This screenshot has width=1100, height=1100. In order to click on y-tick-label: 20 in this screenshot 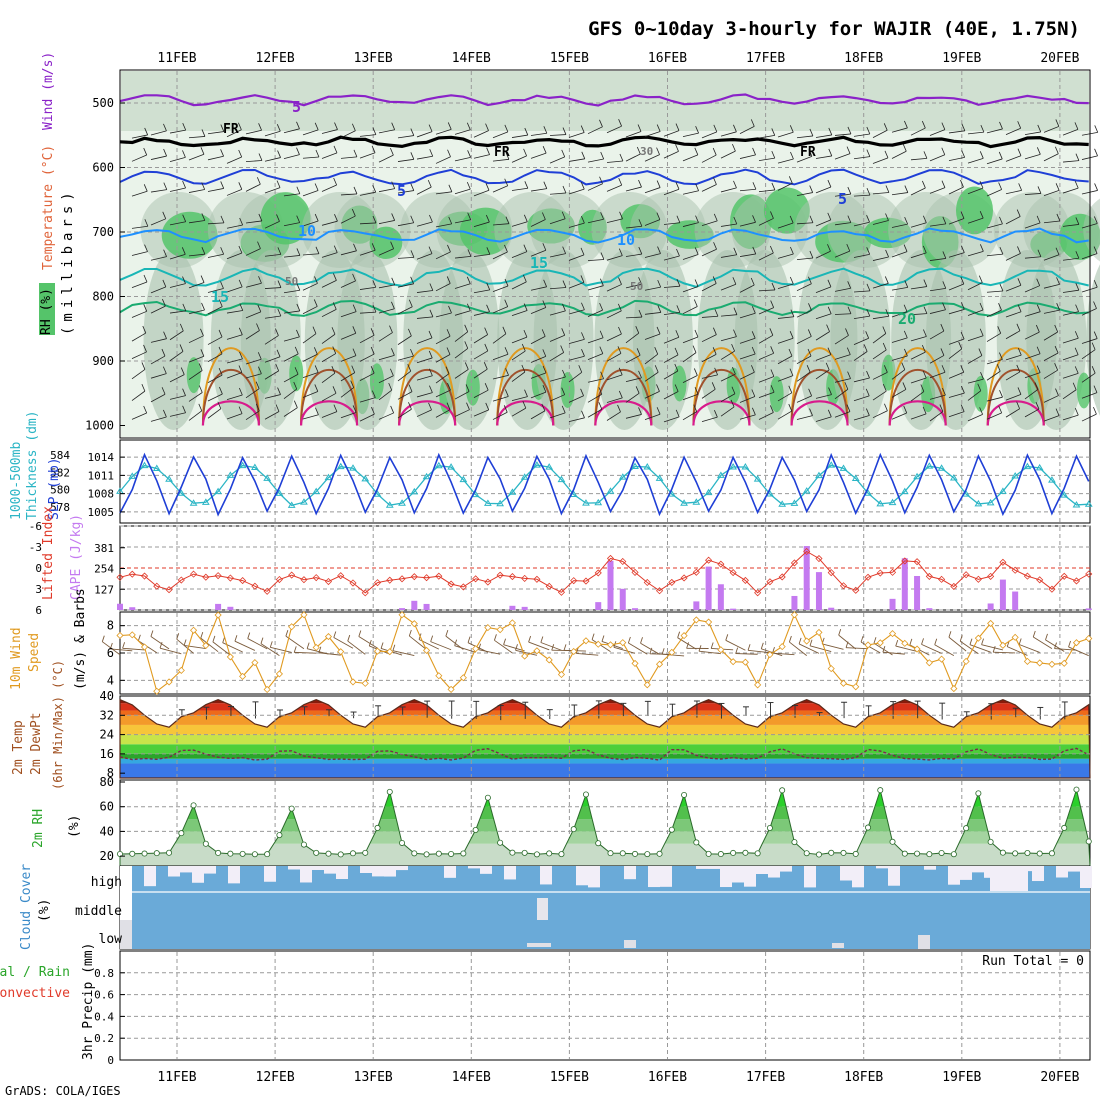, I will do `click(107, 856)`.